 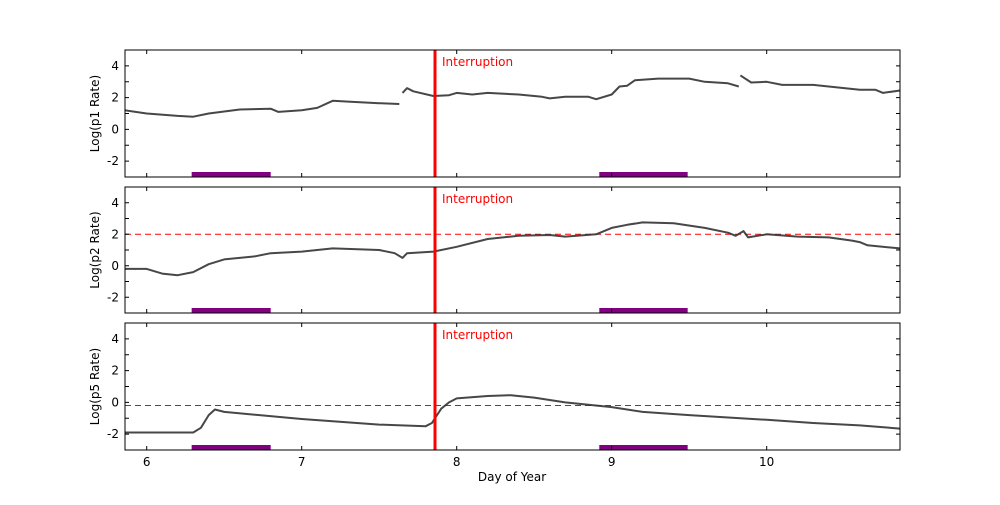 I want to click on y-axis-label: Log(p2 Rate), so click(x=95, y=249).